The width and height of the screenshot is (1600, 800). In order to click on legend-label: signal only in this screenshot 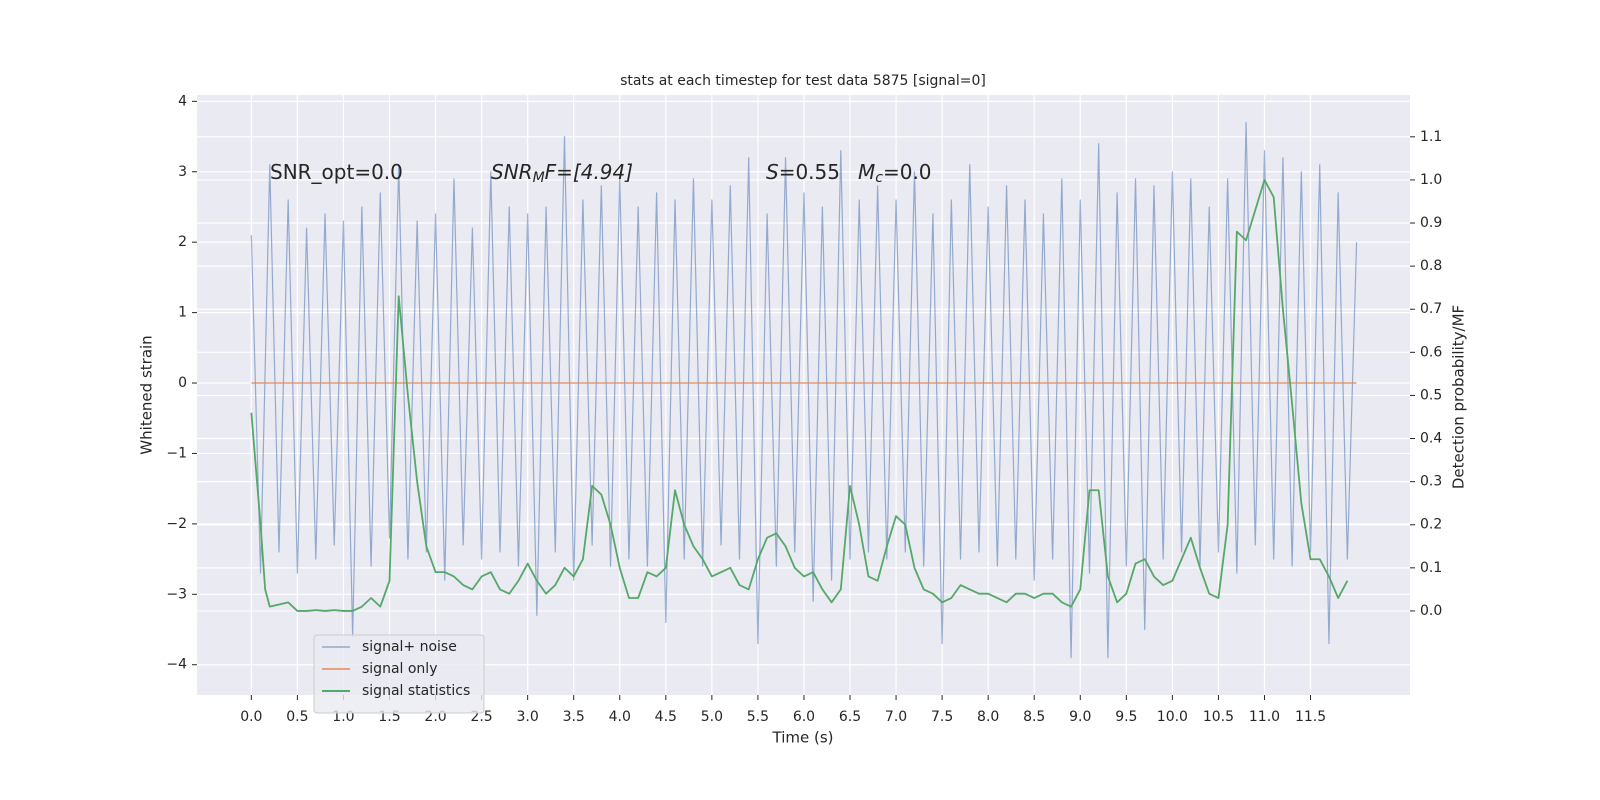, I will do `click(399, 669)`.